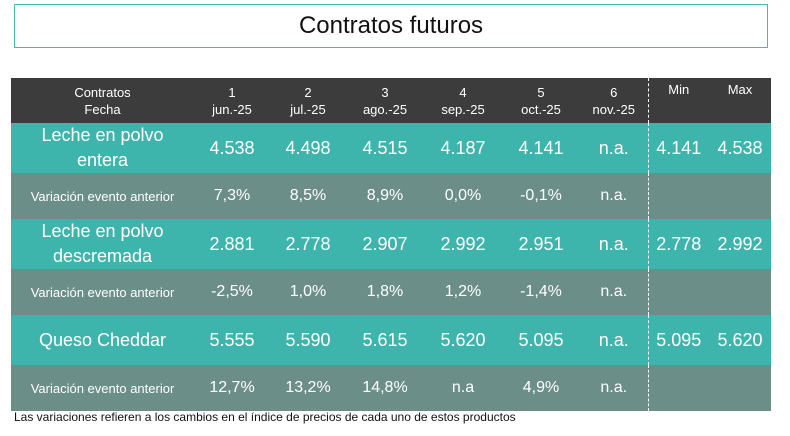  Describe the element at coordinates (385, 92) in the screenshot. I see `contract-number: 3` at that location.